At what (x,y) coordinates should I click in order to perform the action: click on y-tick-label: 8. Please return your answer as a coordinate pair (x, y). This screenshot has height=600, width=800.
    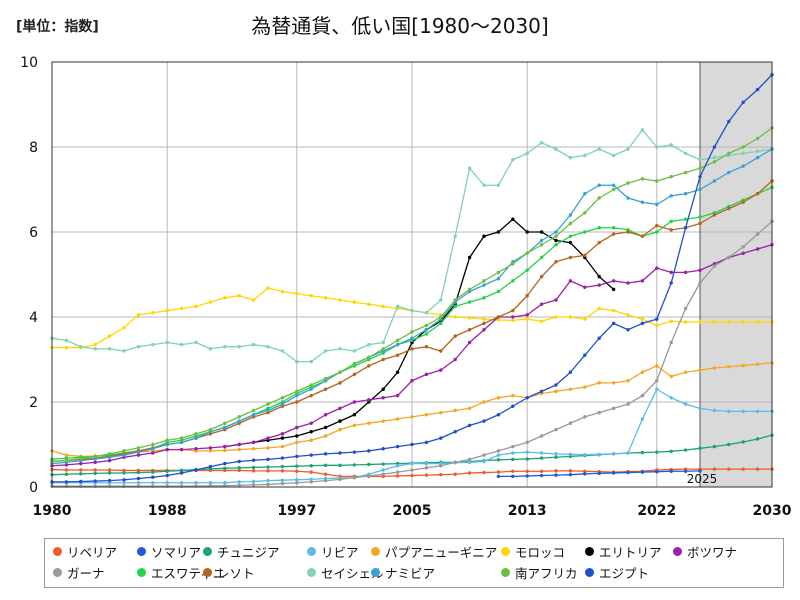
    Looking at the image, I should click on (33, 148).